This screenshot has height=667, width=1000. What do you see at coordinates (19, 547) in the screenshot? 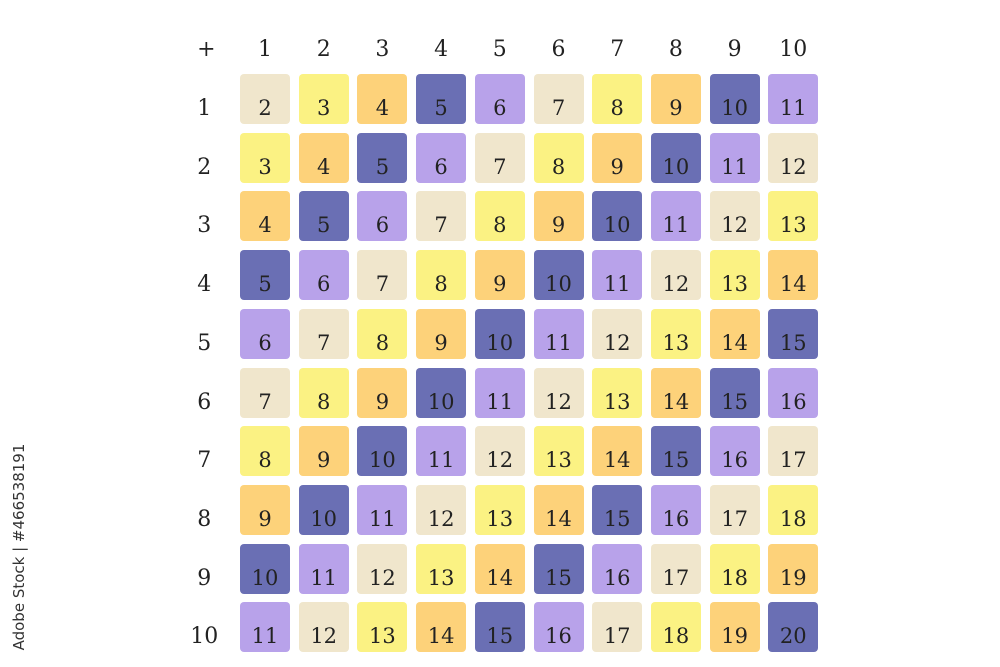
I see `stock-id-label: Adobe Stock | #466538191` at bounding box center [19, 547].